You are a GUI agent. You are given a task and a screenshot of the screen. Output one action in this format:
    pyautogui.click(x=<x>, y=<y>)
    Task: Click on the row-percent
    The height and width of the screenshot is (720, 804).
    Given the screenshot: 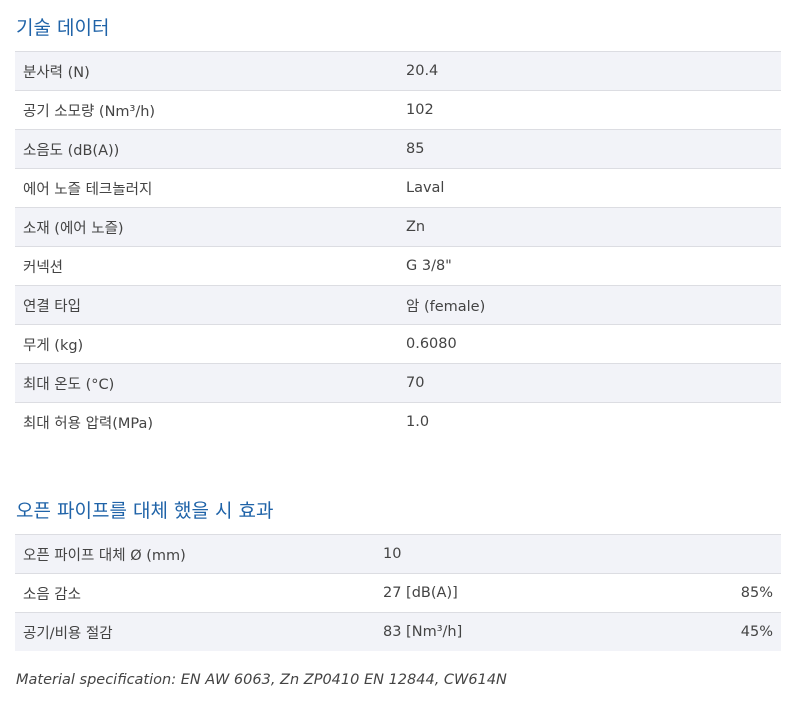 What is the action you would take?
    pyautogui.click(x=713, y=554)
    